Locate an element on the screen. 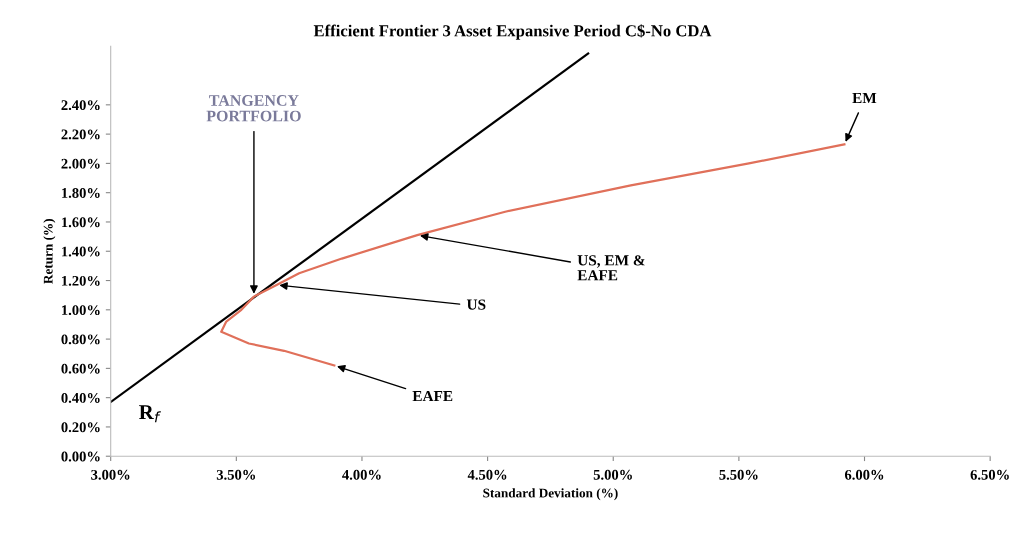 The height and width of the screenshot is (538, 1025). x-tick-label: 5.50% is located at coordinates (738, 474).